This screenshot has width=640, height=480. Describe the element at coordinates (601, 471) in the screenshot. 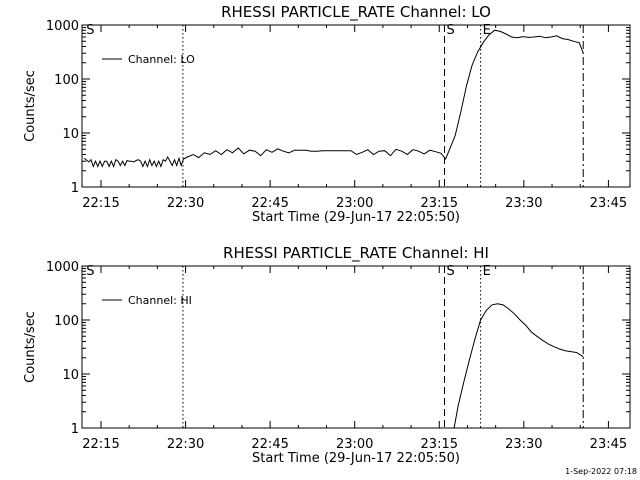

I see `footer-date: 1-Sep-2022 07:18` at that location.